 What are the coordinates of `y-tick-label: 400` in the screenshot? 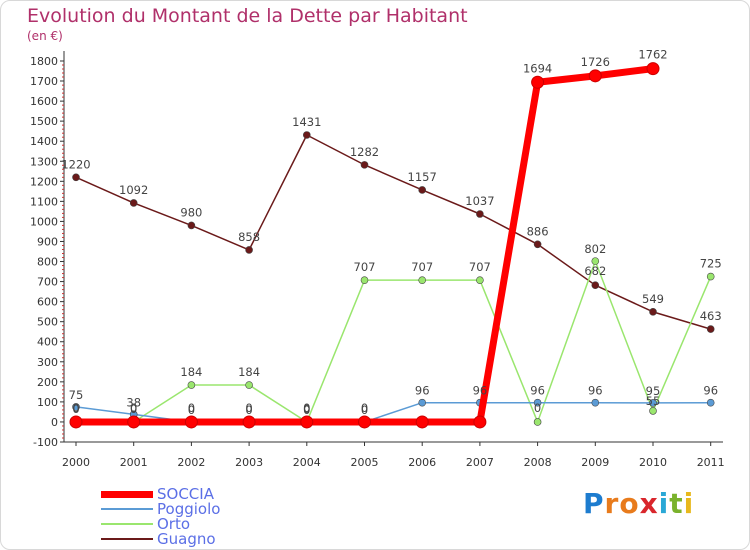 It's located at (47, 342).